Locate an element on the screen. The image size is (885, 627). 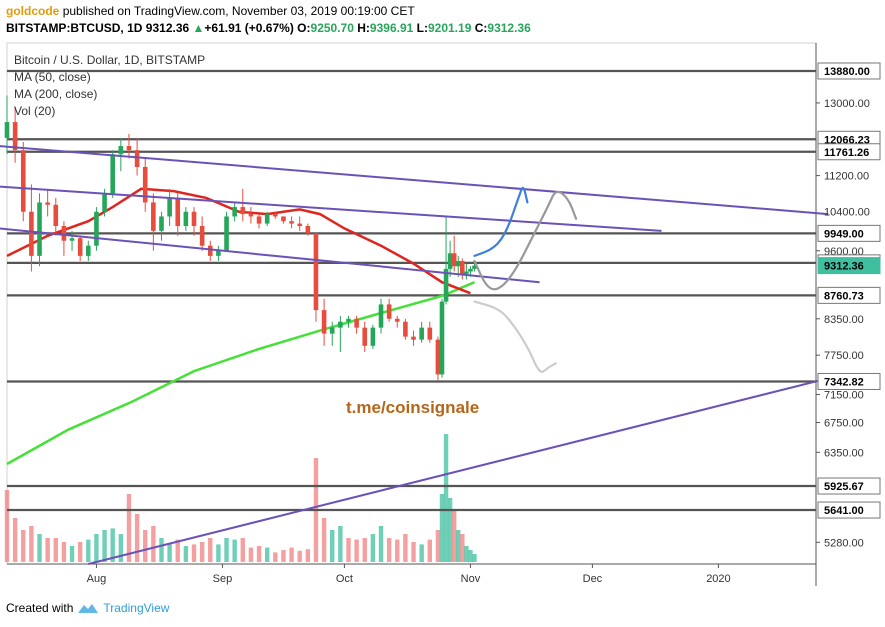
tradingview-brand: TradingView is located at coordinates (136, 608).